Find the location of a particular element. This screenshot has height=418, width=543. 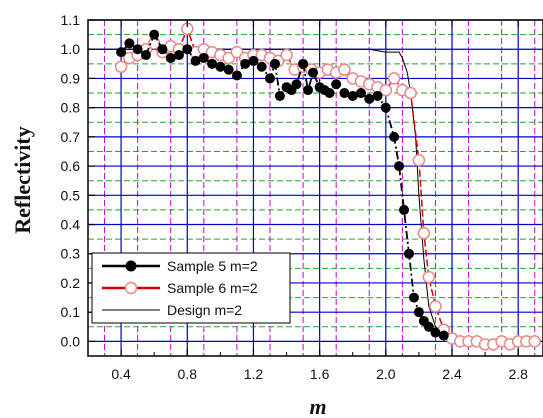

y-tick-label: 0.4 is located at coordinates (71, 225).